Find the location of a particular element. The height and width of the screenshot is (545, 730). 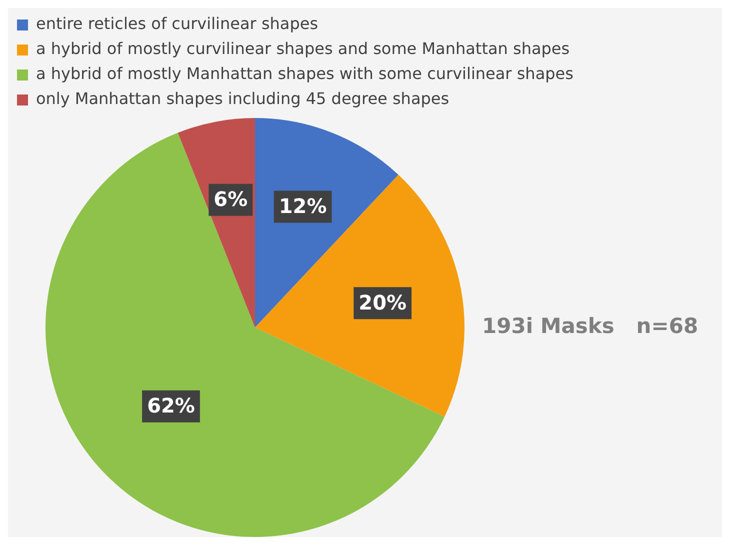

data-label: 6% is located at coordinates (231, 199).